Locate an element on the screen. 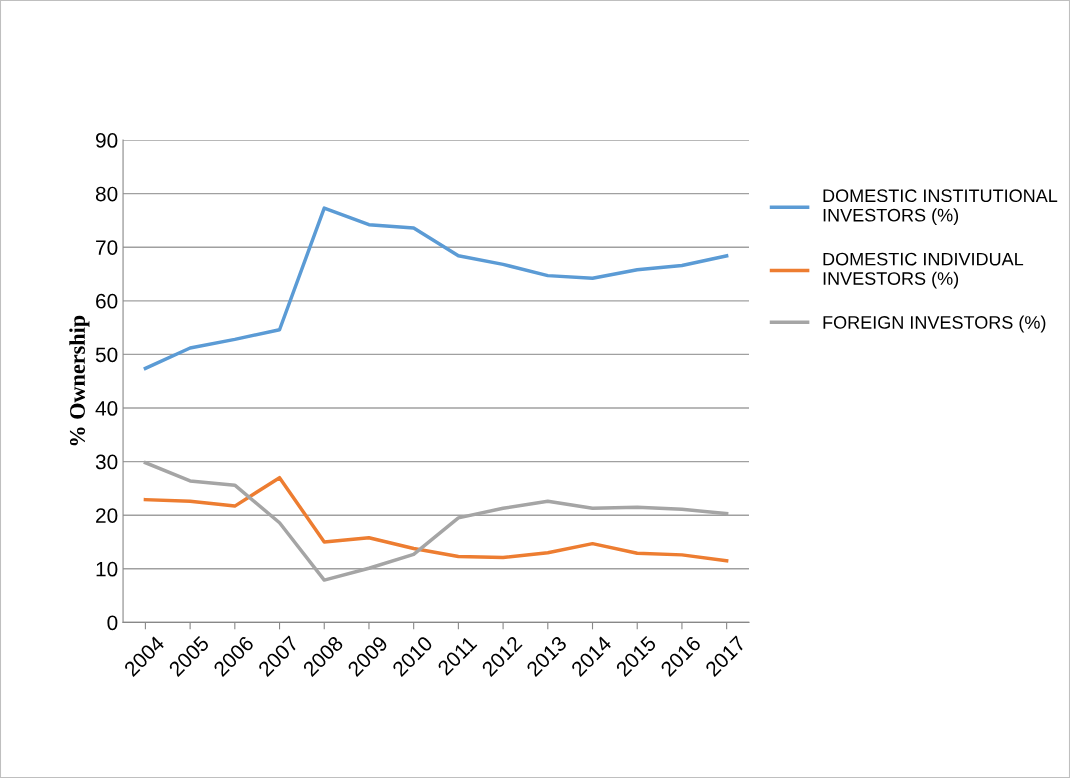 Image resolution: width=1070 pixels, height=778 pixels. y-tick-label: 20 is located at coordinates (107, 515).